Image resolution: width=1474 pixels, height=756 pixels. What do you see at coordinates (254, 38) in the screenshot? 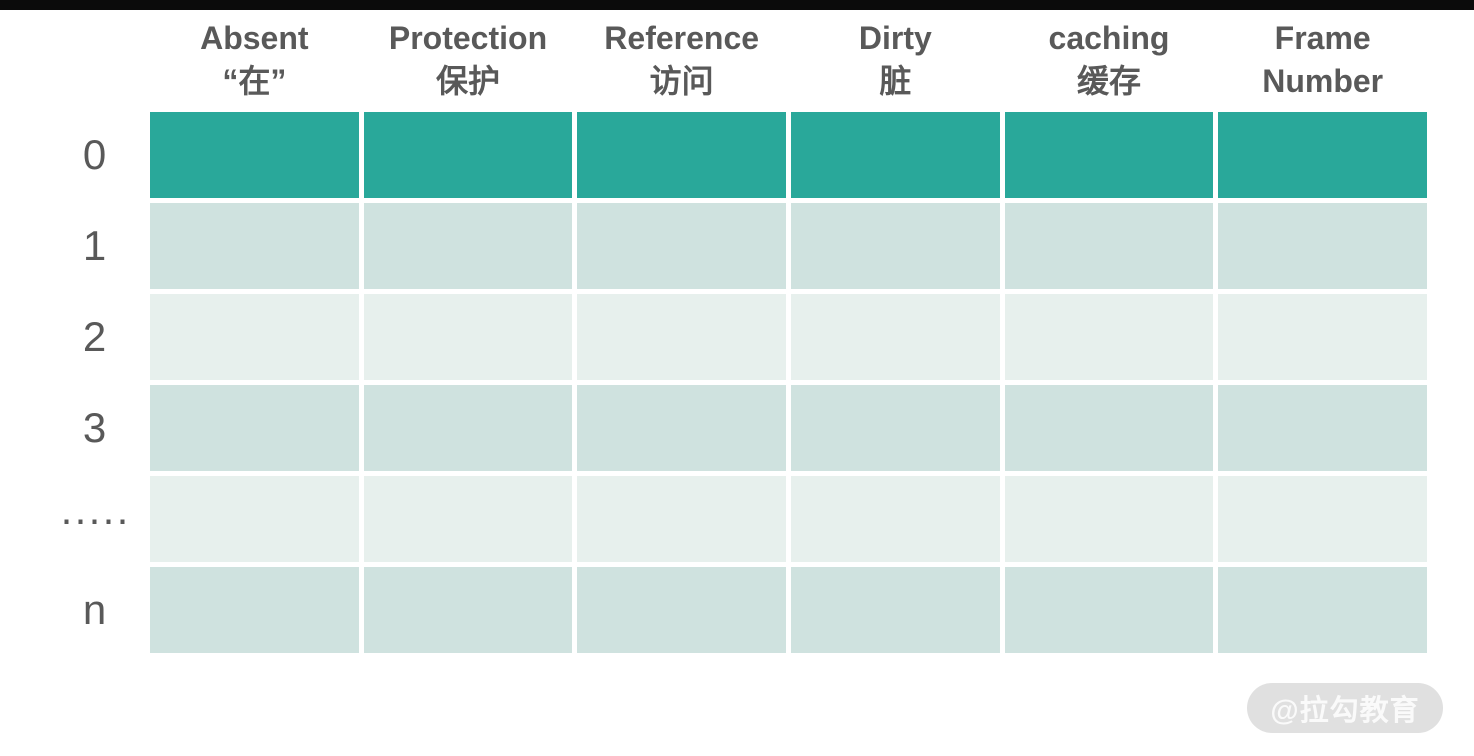
I see `column-header-line1: Absent` at bounding box center [254, 38].